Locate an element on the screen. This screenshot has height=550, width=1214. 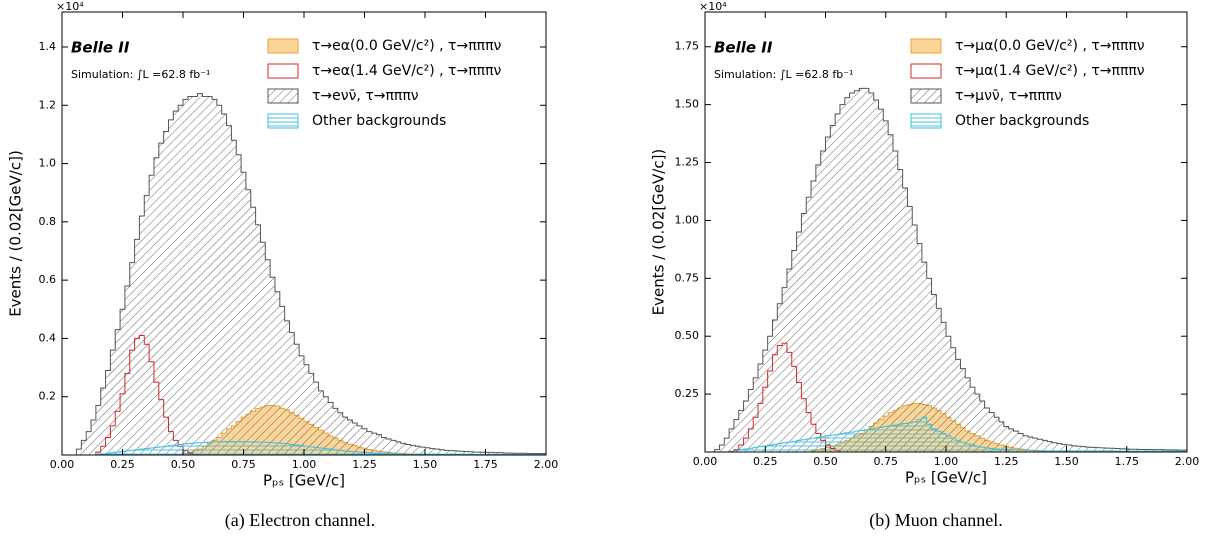
step-outline is located at coordinates (946, 434).